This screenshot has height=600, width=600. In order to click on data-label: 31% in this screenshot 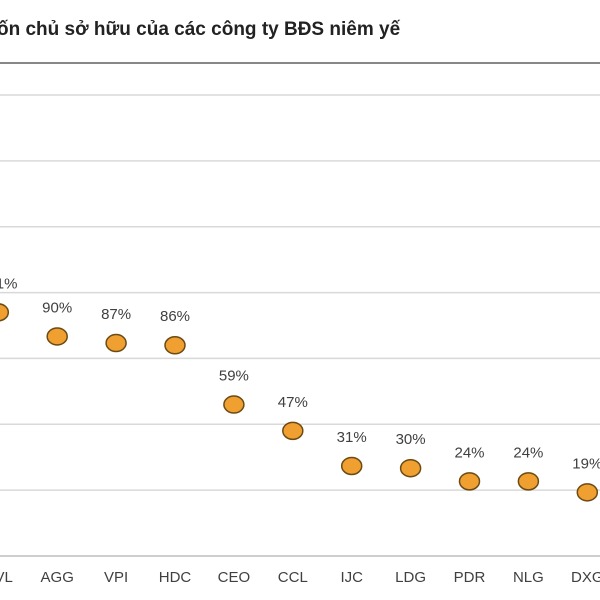, I will do `click(352, 437)`.